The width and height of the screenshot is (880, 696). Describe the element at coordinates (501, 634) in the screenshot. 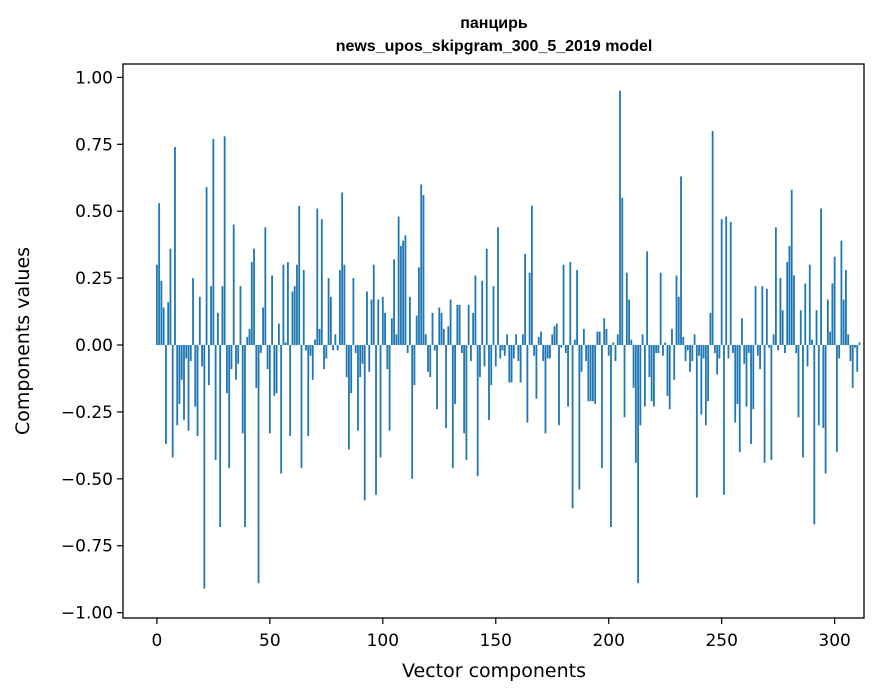

I see `x-axis-ticks: 0 50 100 150 200 250 300` at that location.